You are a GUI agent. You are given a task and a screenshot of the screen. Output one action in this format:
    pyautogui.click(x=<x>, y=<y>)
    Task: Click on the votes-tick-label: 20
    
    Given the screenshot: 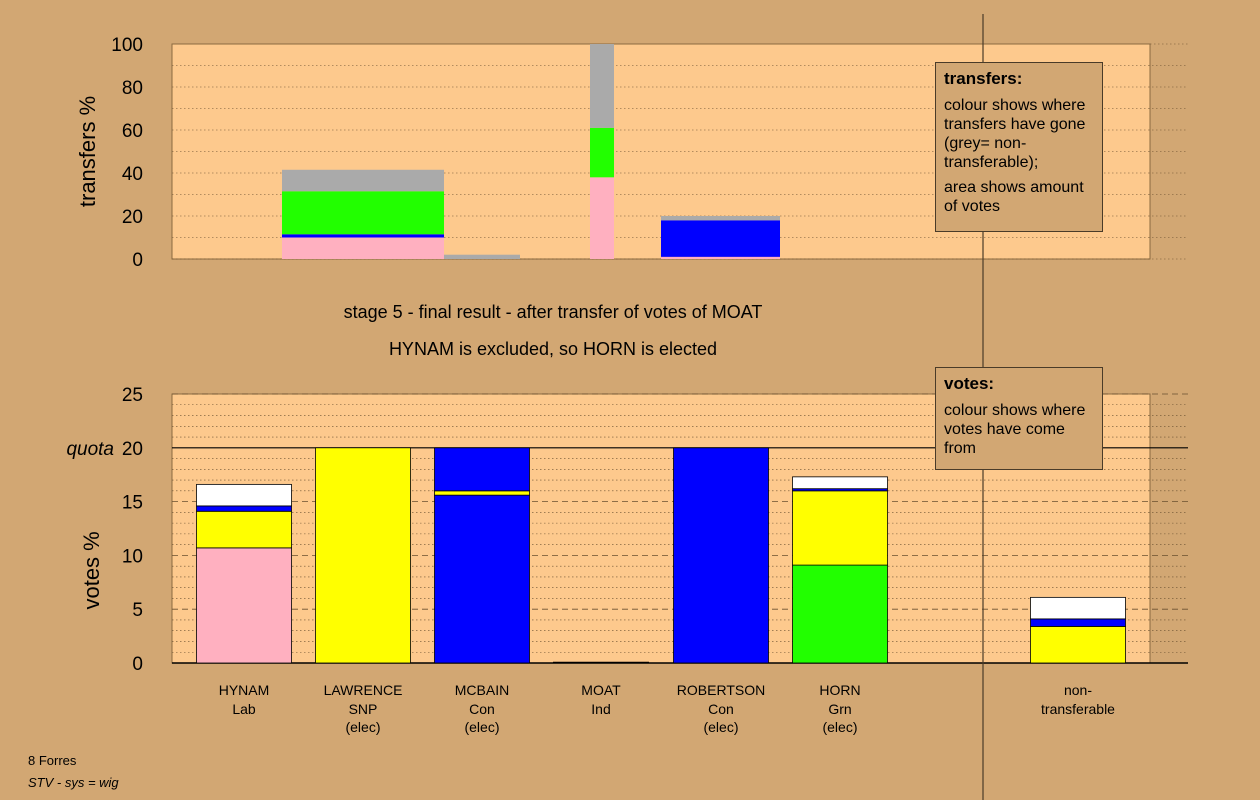 What is the action you would take?
    pyautogui.click(x=132, y=449)
    